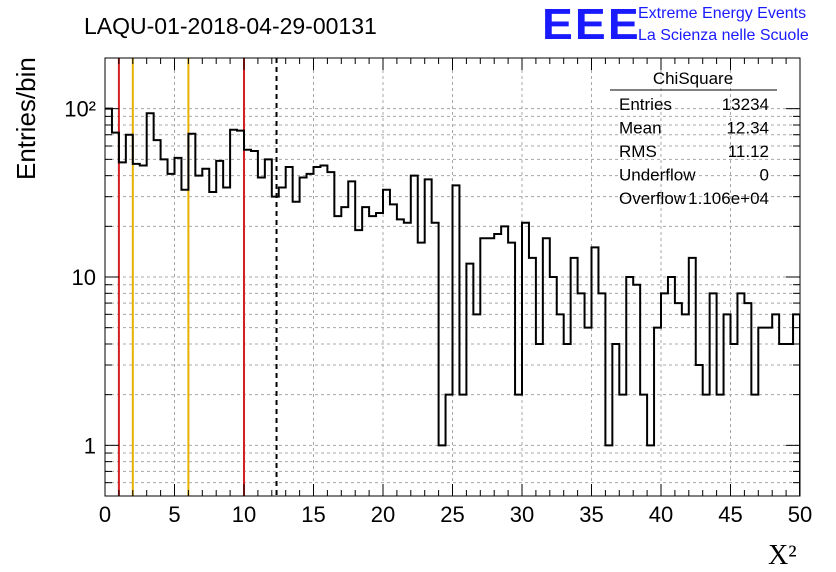 This screenshot has width=836, height=572. I want to click on x-tick-label: 5, so click(174, 514).